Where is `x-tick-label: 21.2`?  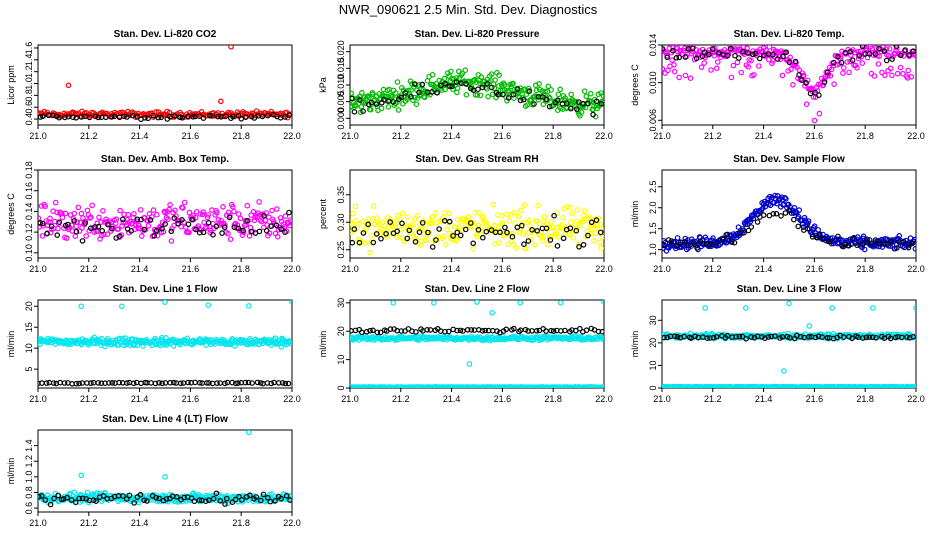 x-tick-label: 21.2 is located at coordinates (89, 269).